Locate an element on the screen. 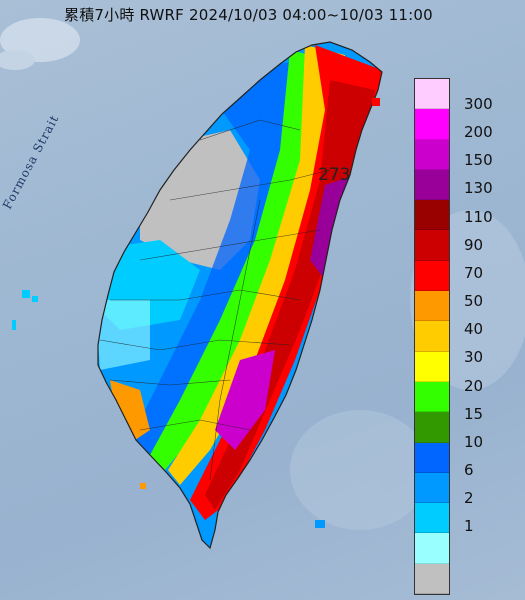 This screenshot has width=525, height=600. legend-label: 2 is located at coordinates (469, 498).